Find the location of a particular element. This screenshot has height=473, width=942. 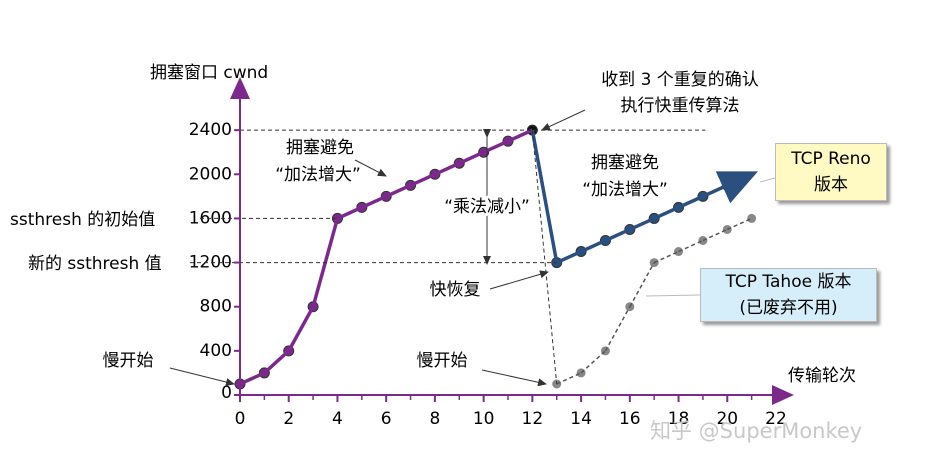

guide-line is located at coordinates (544, 257).